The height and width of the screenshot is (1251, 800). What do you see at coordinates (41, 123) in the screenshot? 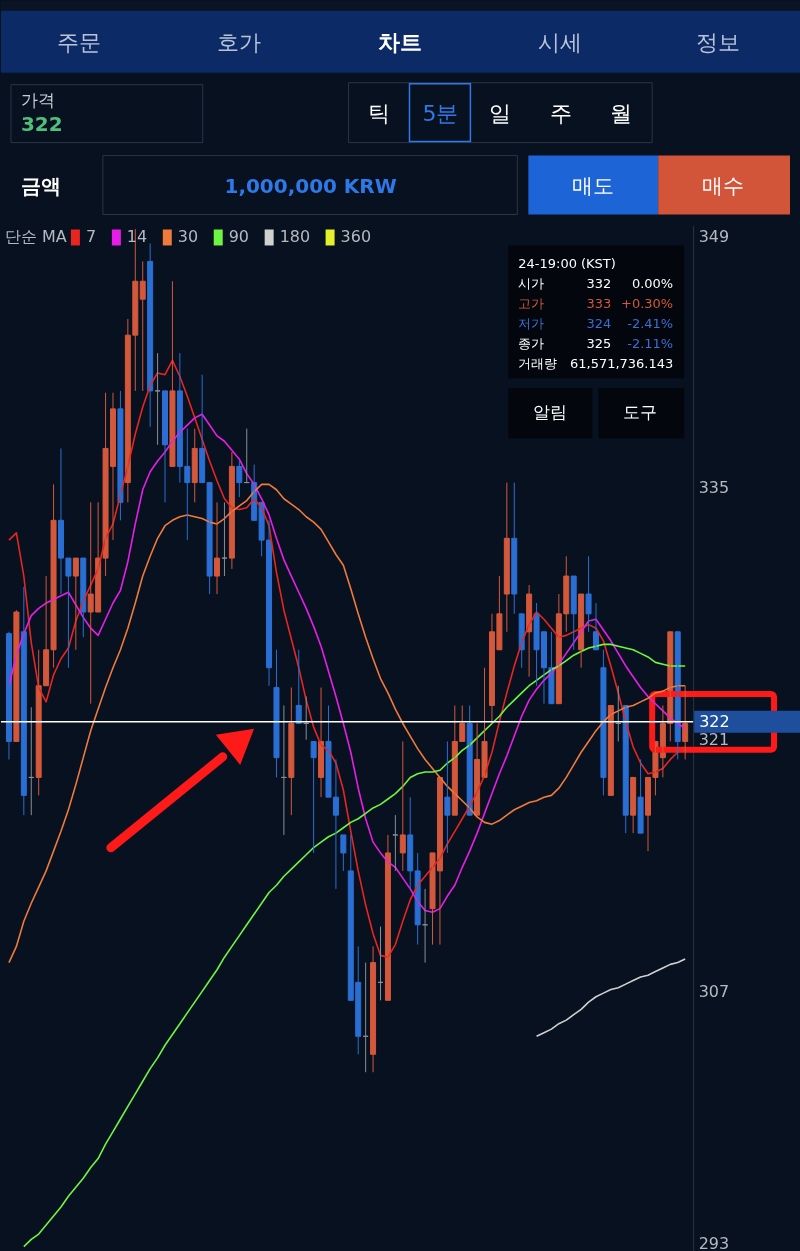
I see `text: 322` at bounding box center [41, 123].